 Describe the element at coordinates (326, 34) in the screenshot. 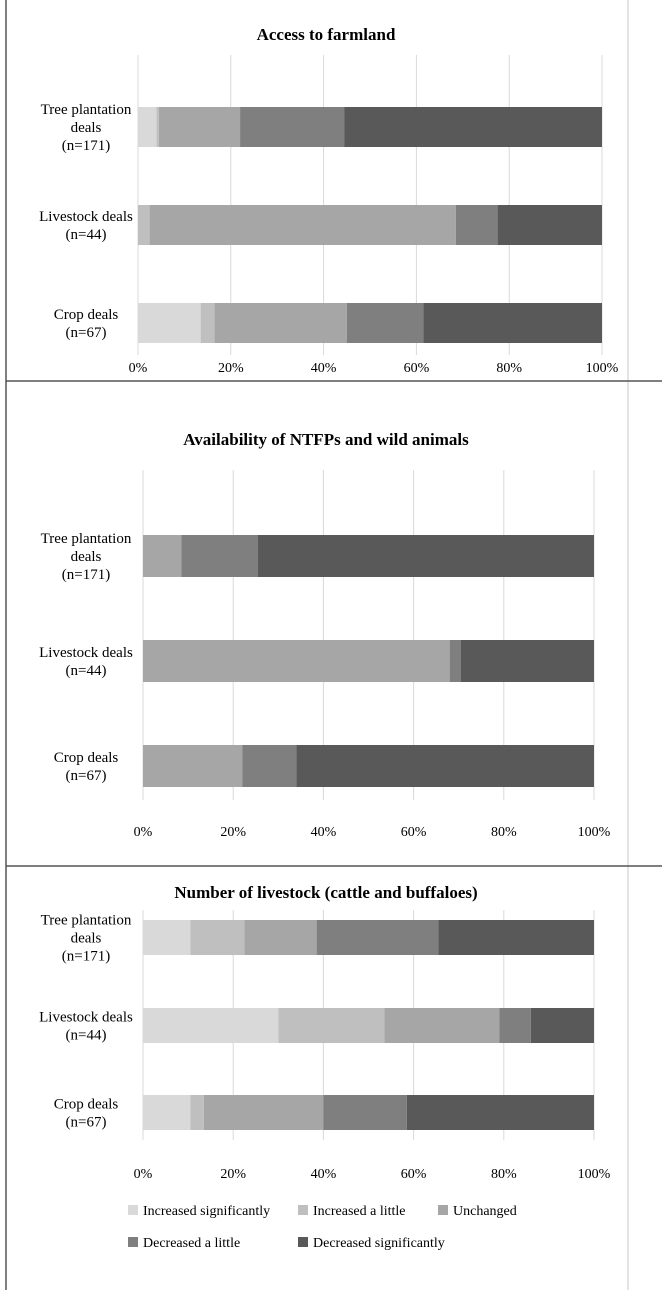

I see `panel-title: Access to farmland` at that location.